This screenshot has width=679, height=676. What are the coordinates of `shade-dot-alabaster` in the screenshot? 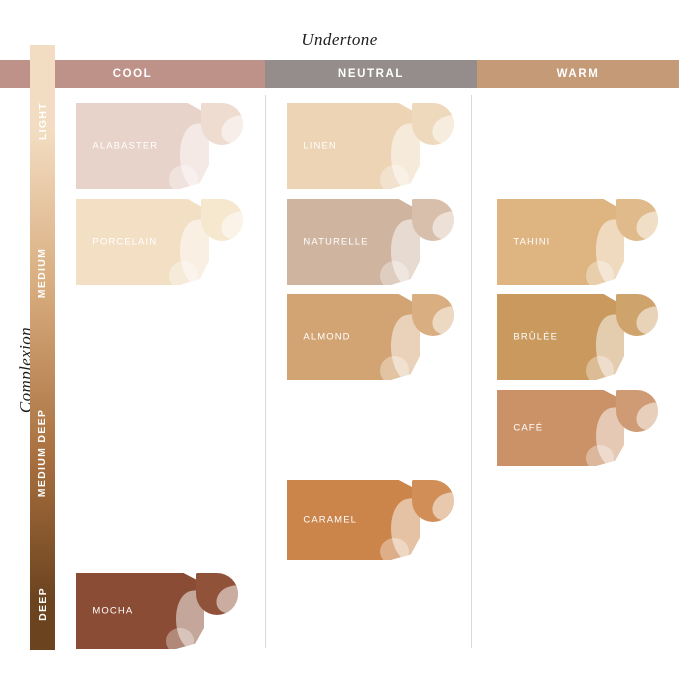 It's located at (222, 124).